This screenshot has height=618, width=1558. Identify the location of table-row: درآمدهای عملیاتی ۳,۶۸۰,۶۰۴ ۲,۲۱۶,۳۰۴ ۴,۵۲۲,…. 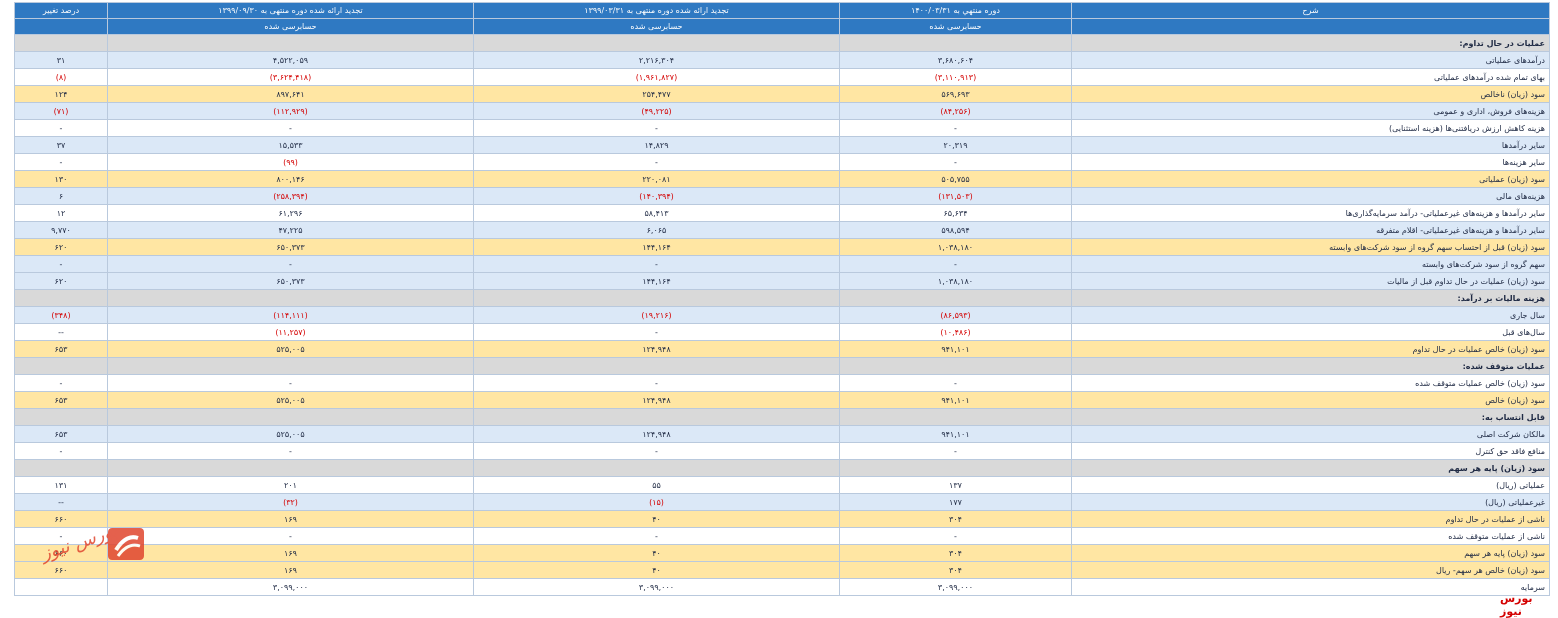
(782, 60).